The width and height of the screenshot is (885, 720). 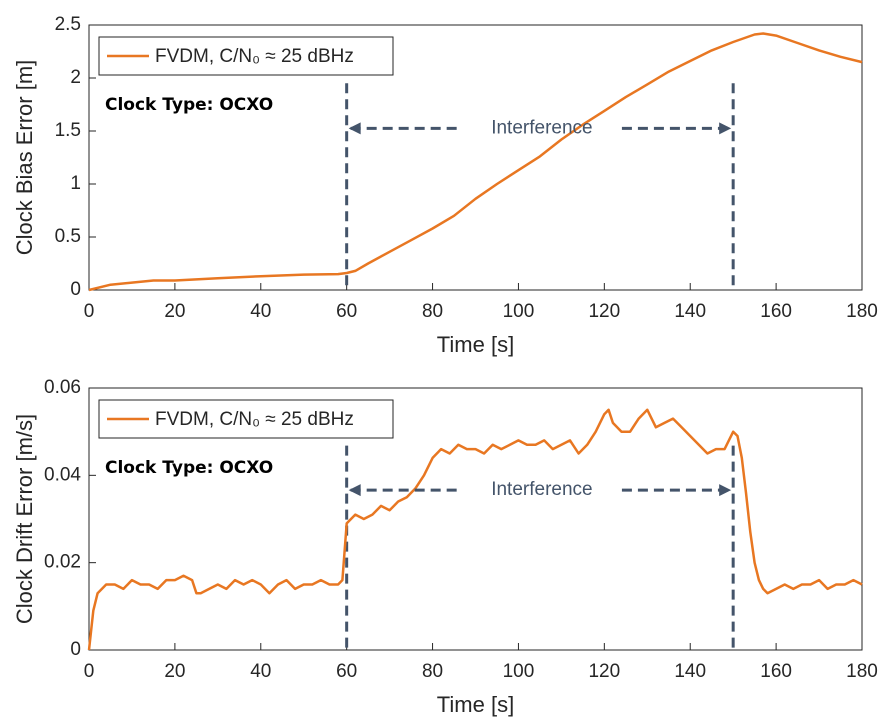 I want to click on y-tick-label: 0.06, so click(x=62, y=387).